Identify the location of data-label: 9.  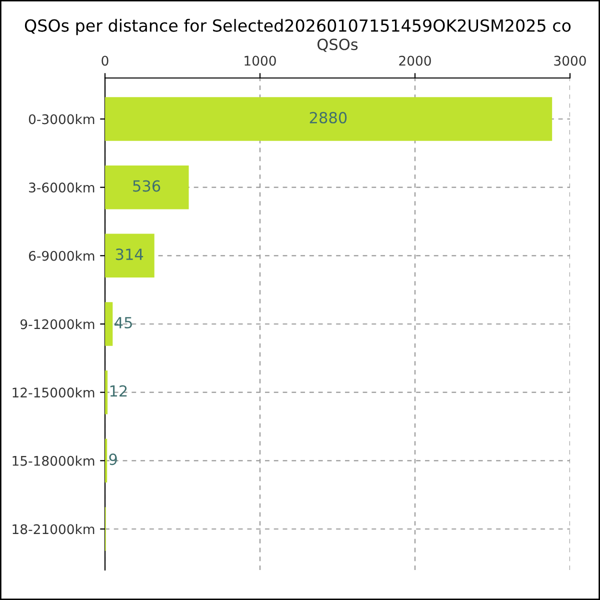
(113, 460).